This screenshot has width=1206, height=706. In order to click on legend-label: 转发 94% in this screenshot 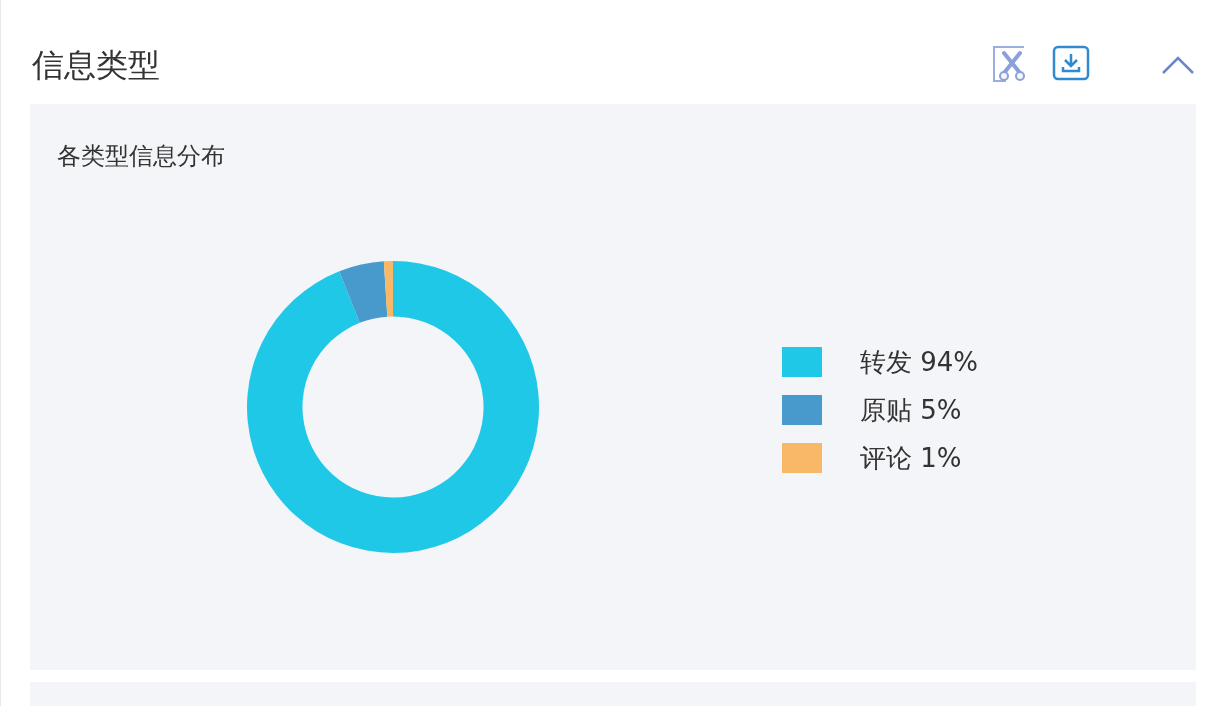, I will do `click(919, 362)`.